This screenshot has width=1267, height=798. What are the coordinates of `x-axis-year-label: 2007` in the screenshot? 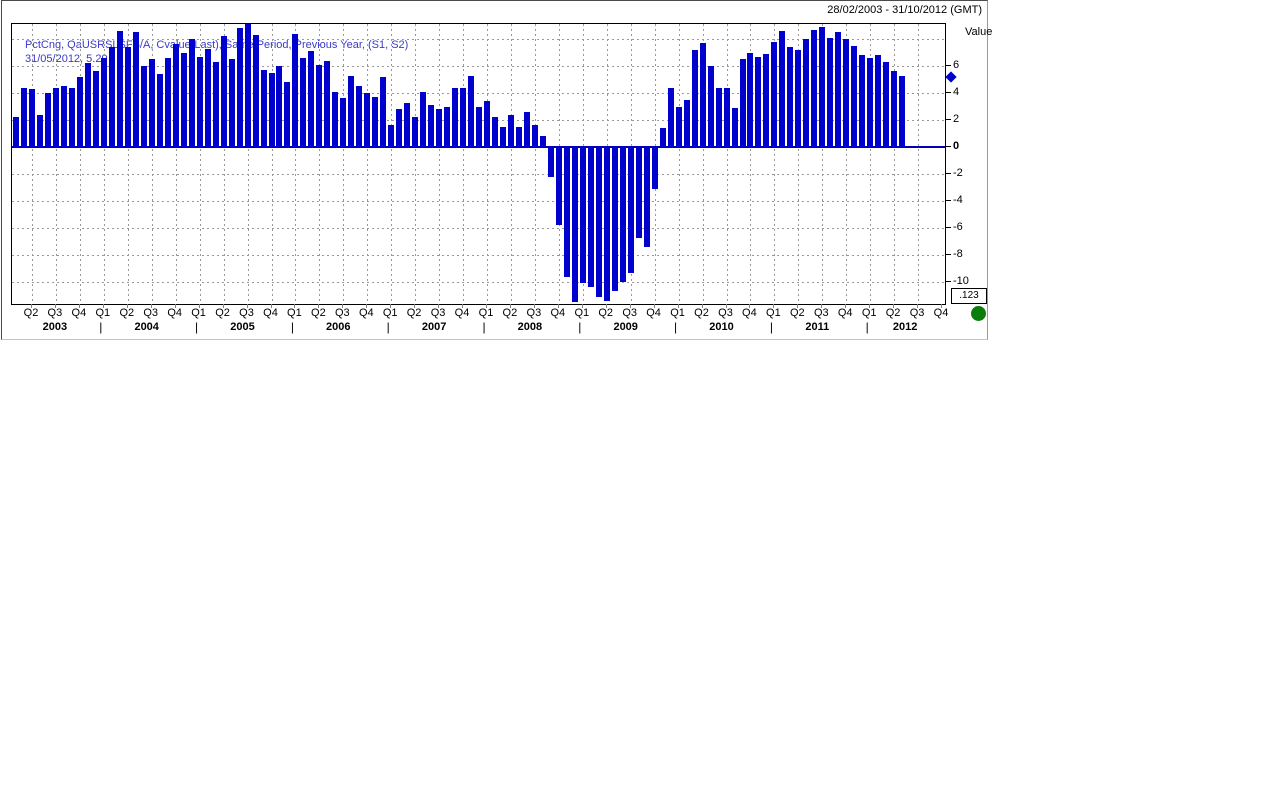 It's located at (434, 327).